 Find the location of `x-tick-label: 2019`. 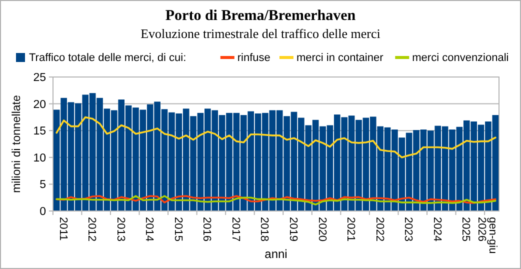

x-tick-label: 2019 is located at coordinates (292, 229).